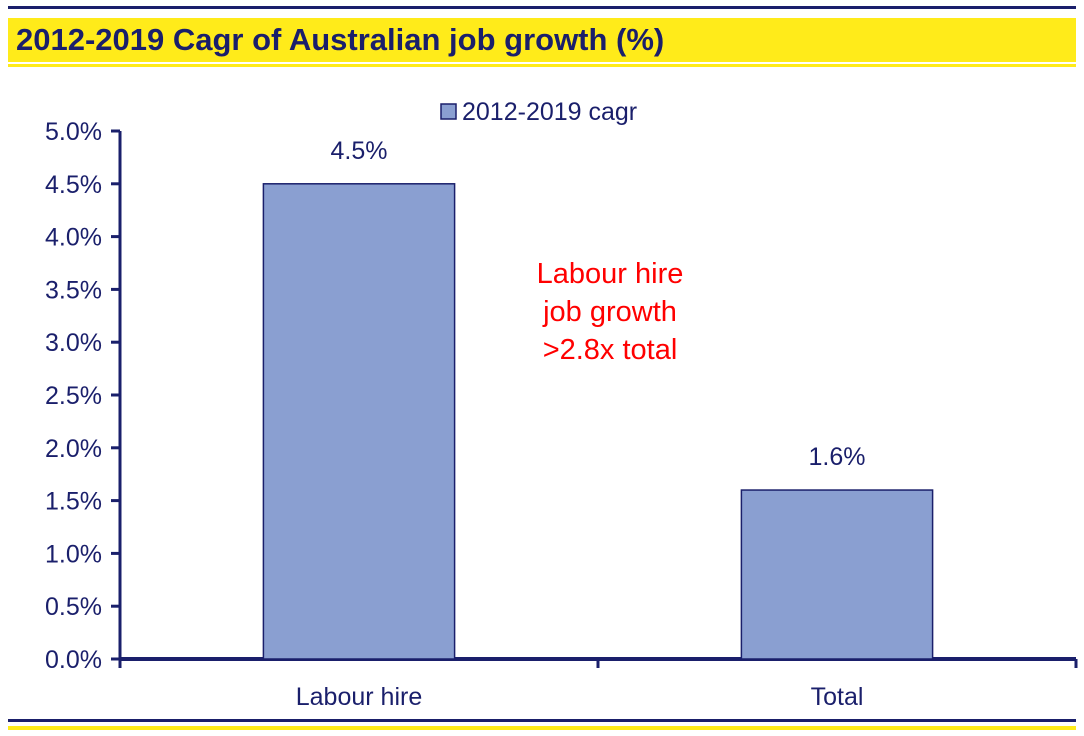 The height and width of the screenshot is (736, 1084). Describe the element at coordinates (609, 312) in the screenshot. I see `annotation-line: job growth` at that location.